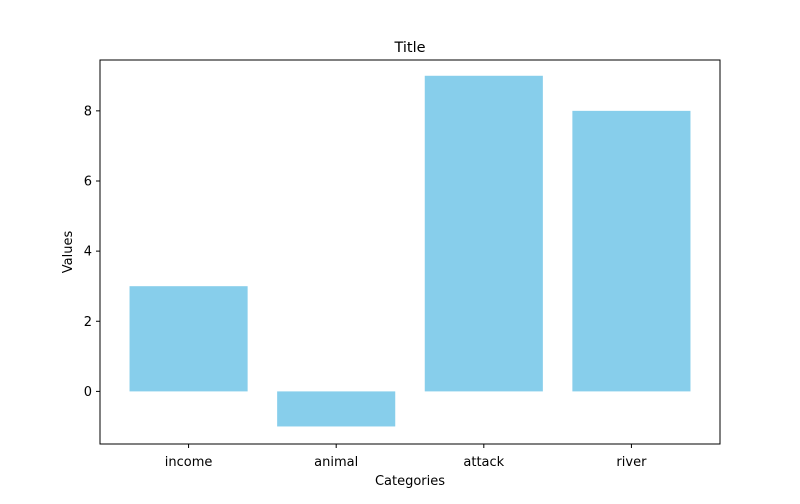  I want to click on y-axis-label: Values, so click(68, 252).